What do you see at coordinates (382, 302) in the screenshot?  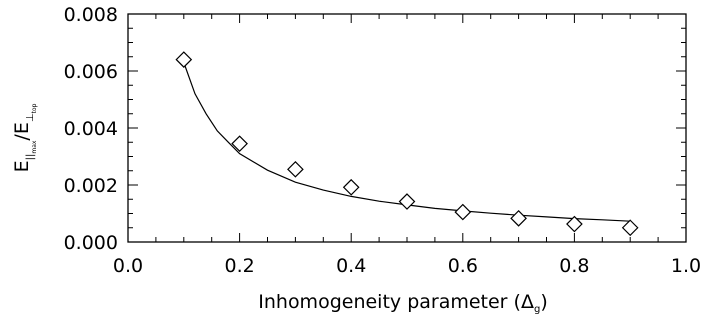 I see `x-axis-title-text: Inhomogeneity parameter` at bounding box center [382, 302].